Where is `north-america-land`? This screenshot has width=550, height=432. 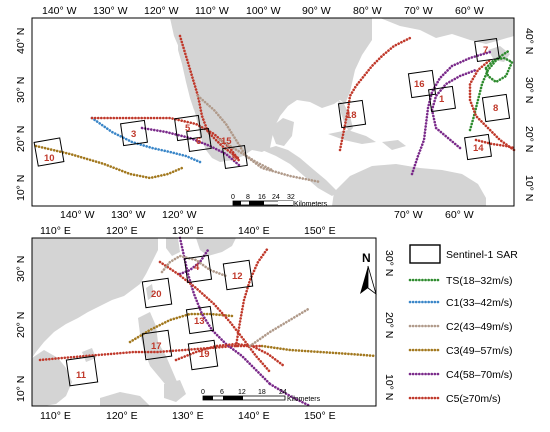
north-america-land is located at coordinates (271, 90).